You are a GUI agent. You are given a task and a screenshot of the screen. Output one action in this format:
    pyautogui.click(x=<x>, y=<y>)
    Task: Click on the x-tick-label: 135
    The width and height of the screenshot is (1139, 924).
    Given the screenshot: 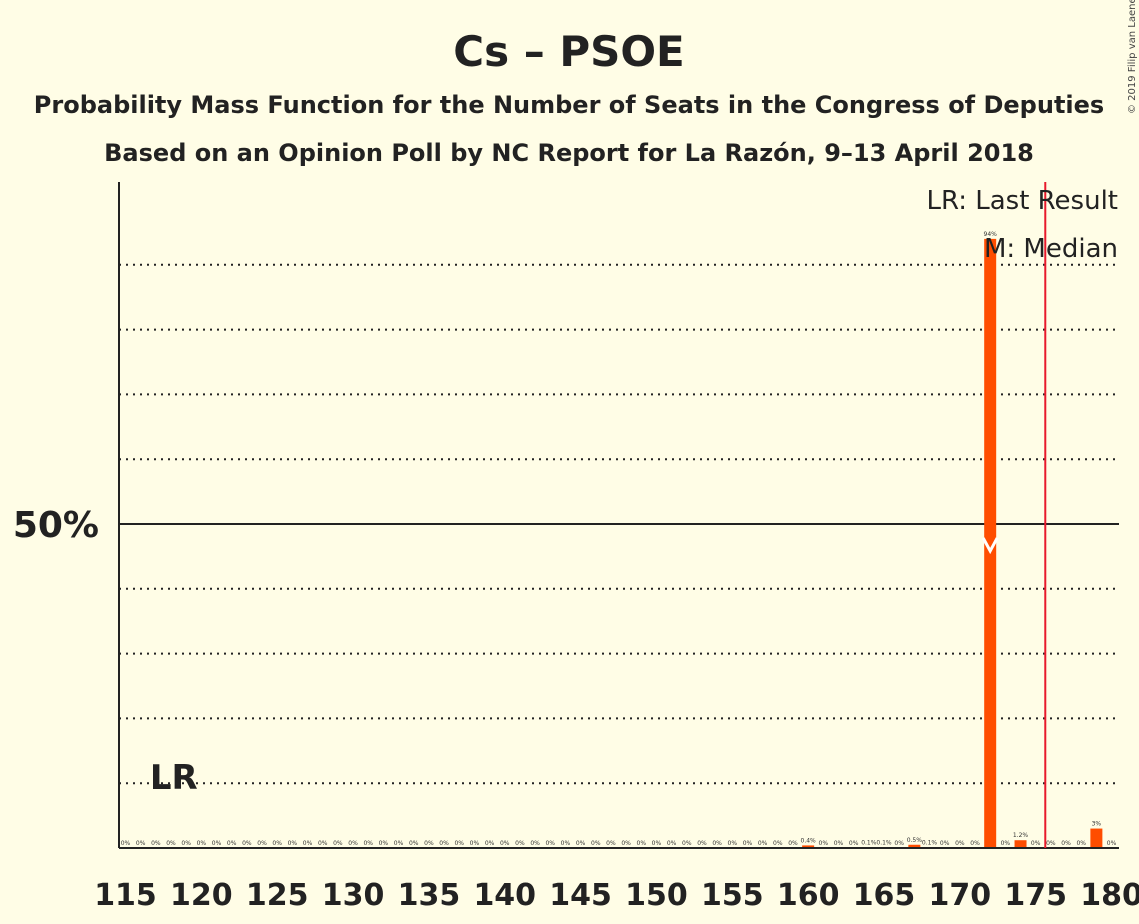 What is the action you would take?
    pyautogui.click(x=429, y=895)
    